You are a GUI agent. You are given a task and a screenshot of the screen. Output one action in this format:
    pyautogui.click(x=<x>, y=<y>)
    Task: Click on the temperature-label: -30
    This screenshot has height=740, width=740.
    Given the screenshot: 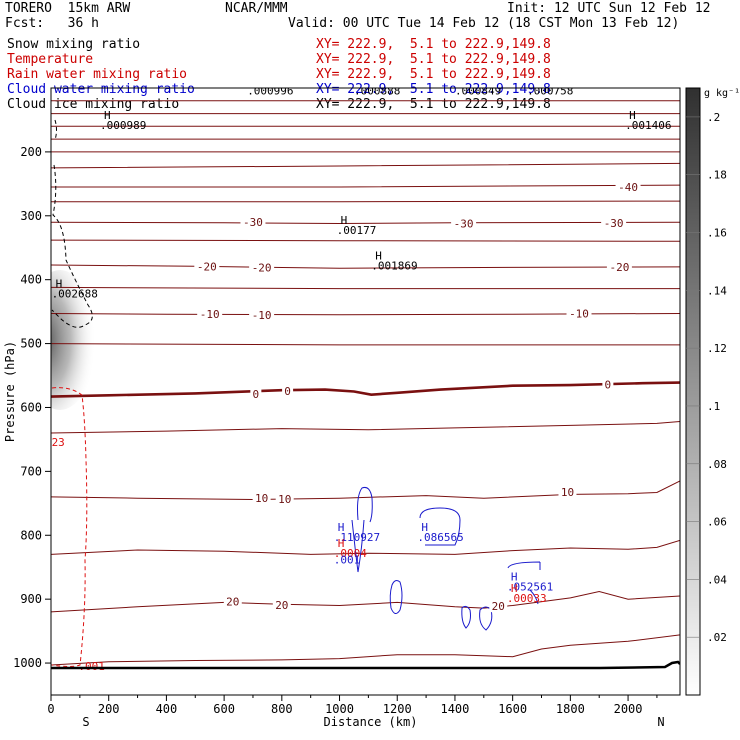 What is the action you would take?
    pyautogui.click(x=464, y=223)
    